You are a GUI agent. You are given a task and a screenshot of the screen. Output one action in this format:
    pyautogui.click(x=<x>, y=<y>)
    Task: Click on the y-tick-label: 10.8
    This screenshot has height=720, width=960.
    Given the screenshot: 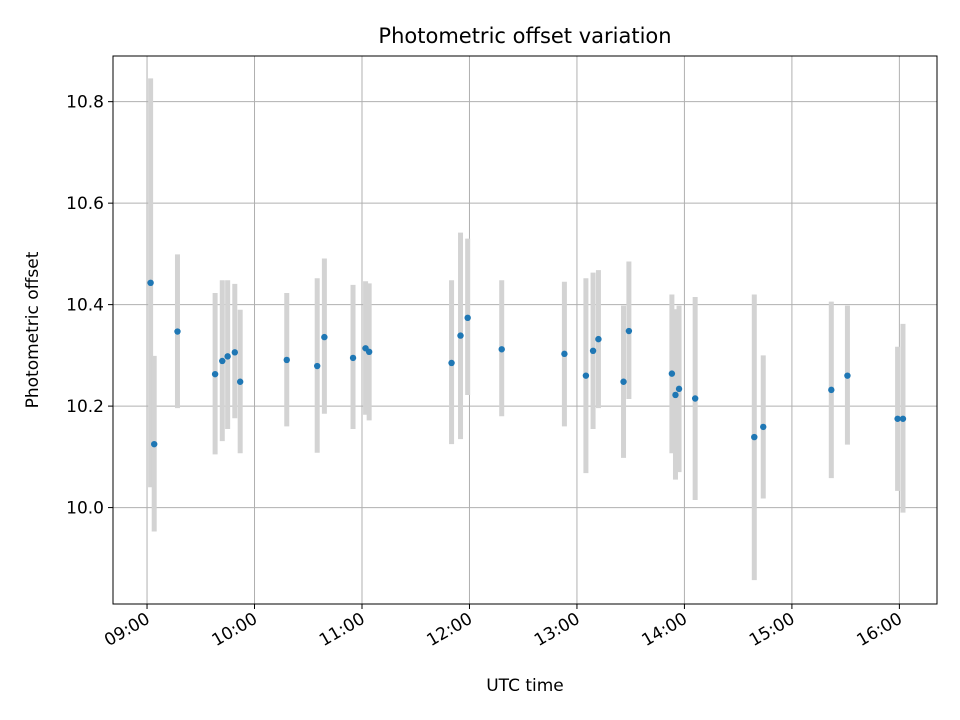 What is the action you would take?
    pyautogui.click(x=85, y=103)
    